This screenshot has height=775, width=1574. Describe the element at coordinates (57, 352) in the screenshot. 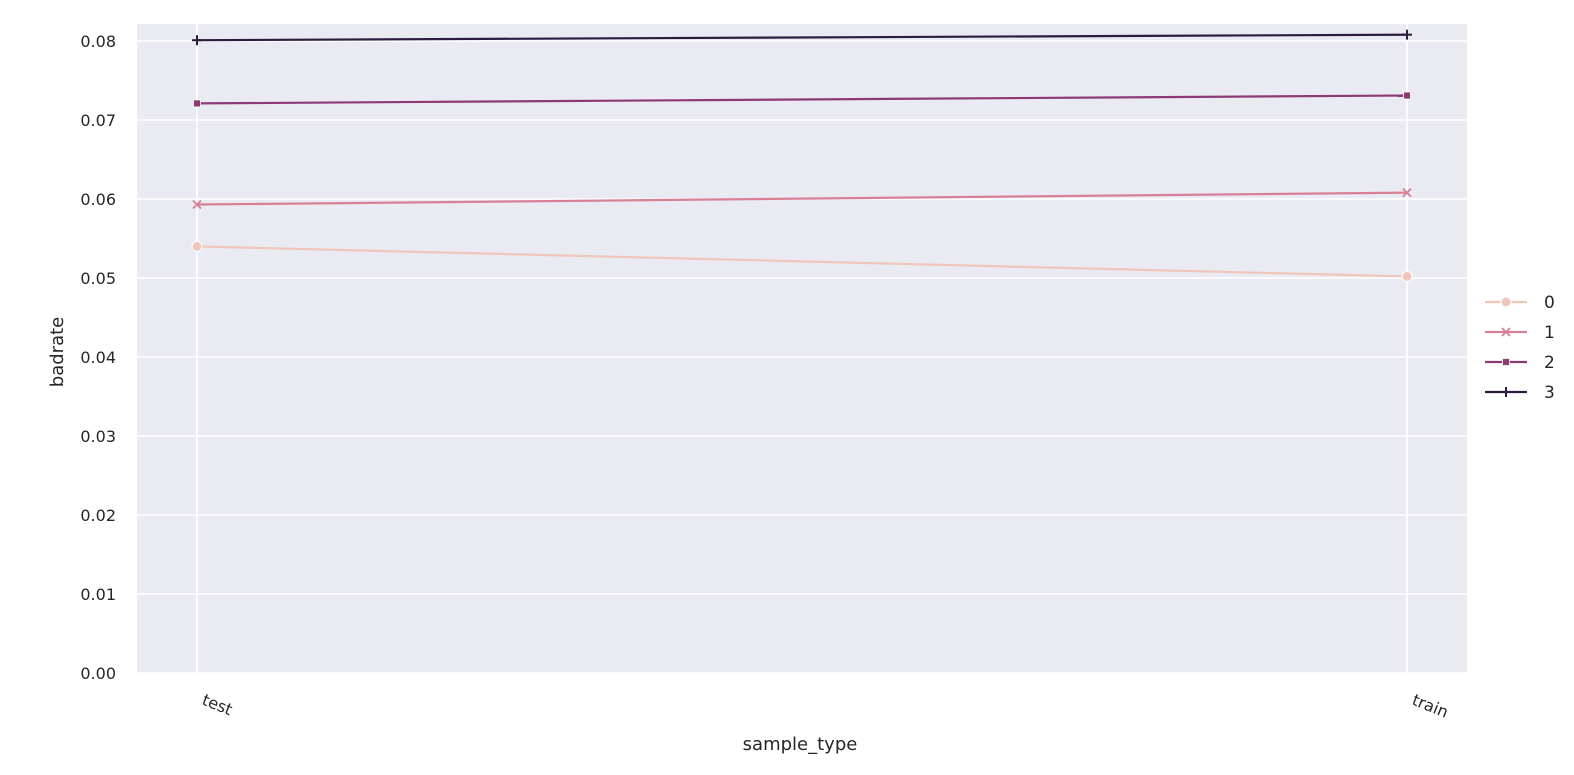

I see `y-axis-title: badrate` at that location.